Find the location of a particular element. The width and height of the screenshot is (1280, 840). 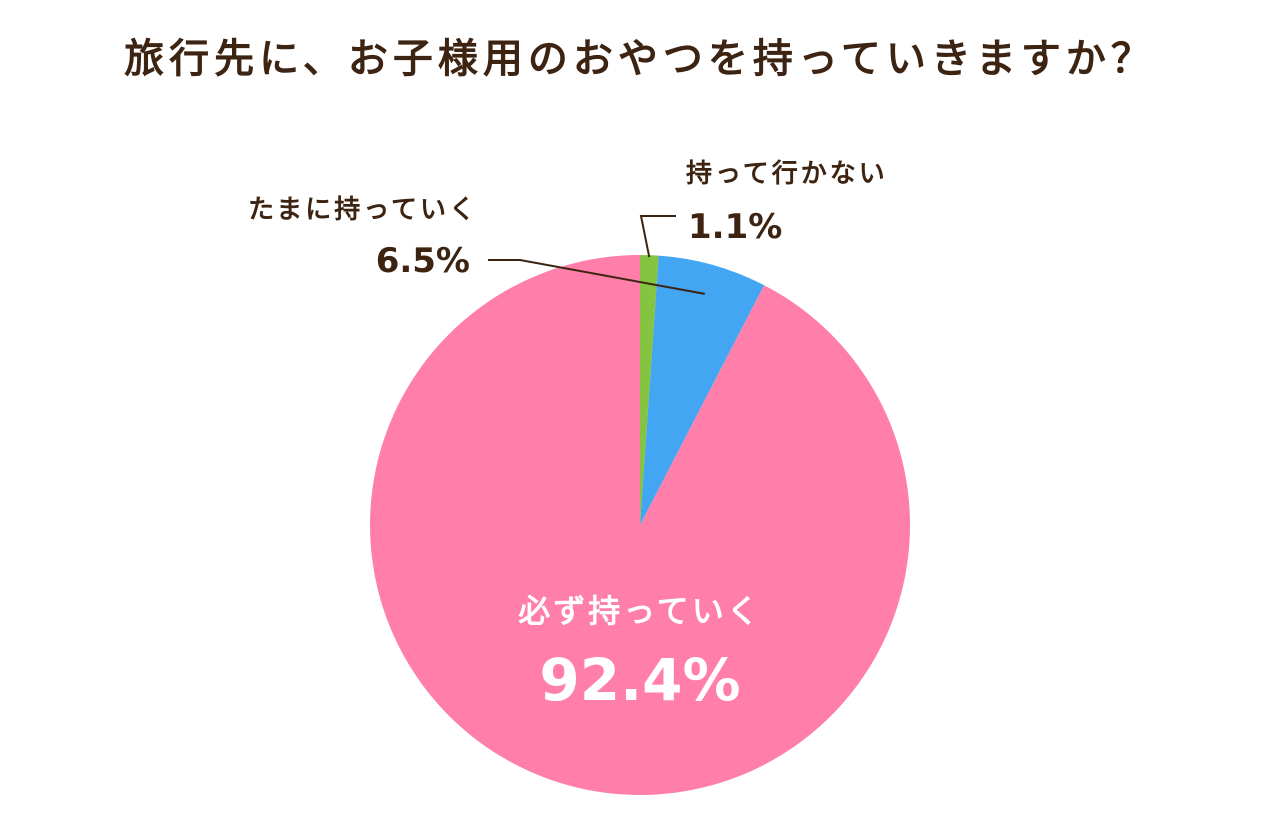

slice-value-always: 92.4% is located at coordinates (639, 680).